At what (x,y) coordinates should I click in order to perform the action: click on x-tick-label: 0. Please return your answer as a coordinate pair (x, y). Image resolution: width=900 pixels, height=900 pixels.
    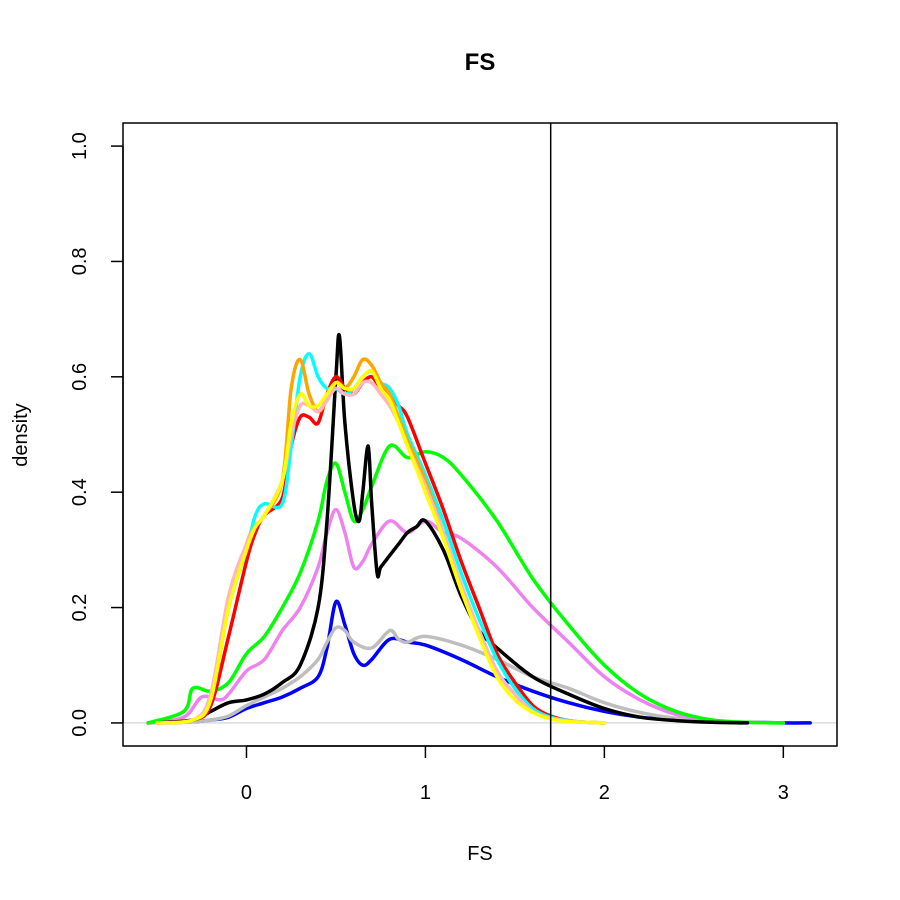
    Looking at the image, I should click on (246, 793).